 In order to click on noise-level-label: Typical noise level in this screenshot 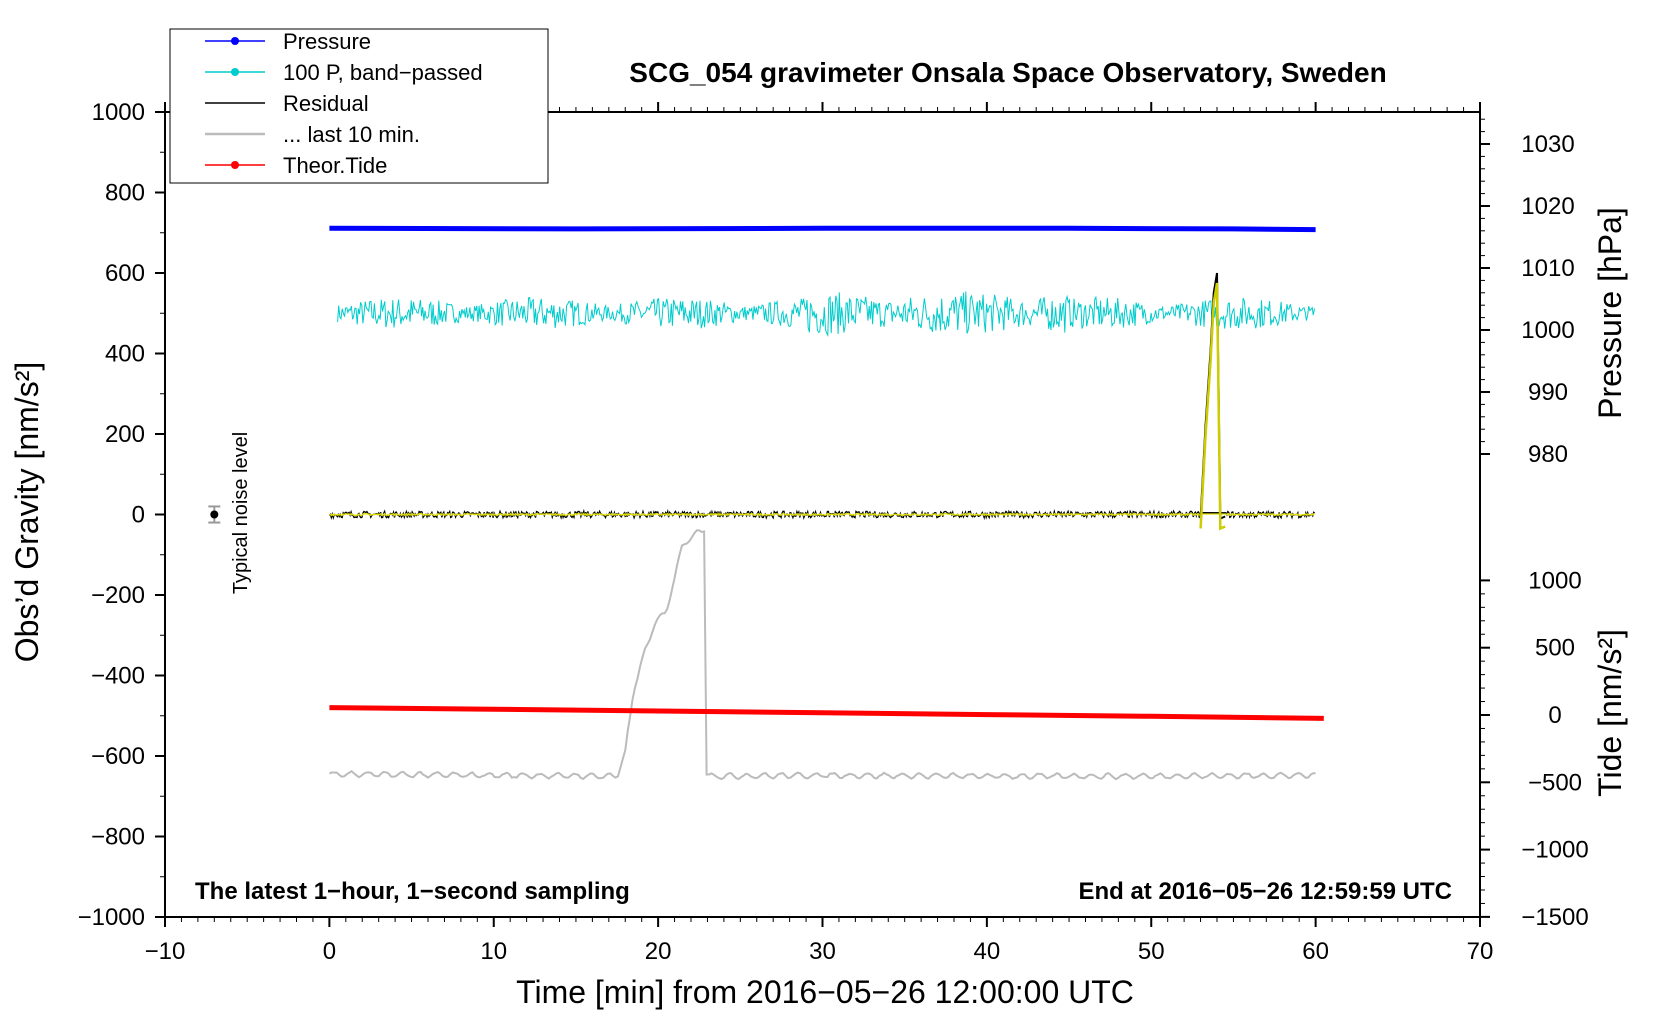, I will do `click(241, 513)`.